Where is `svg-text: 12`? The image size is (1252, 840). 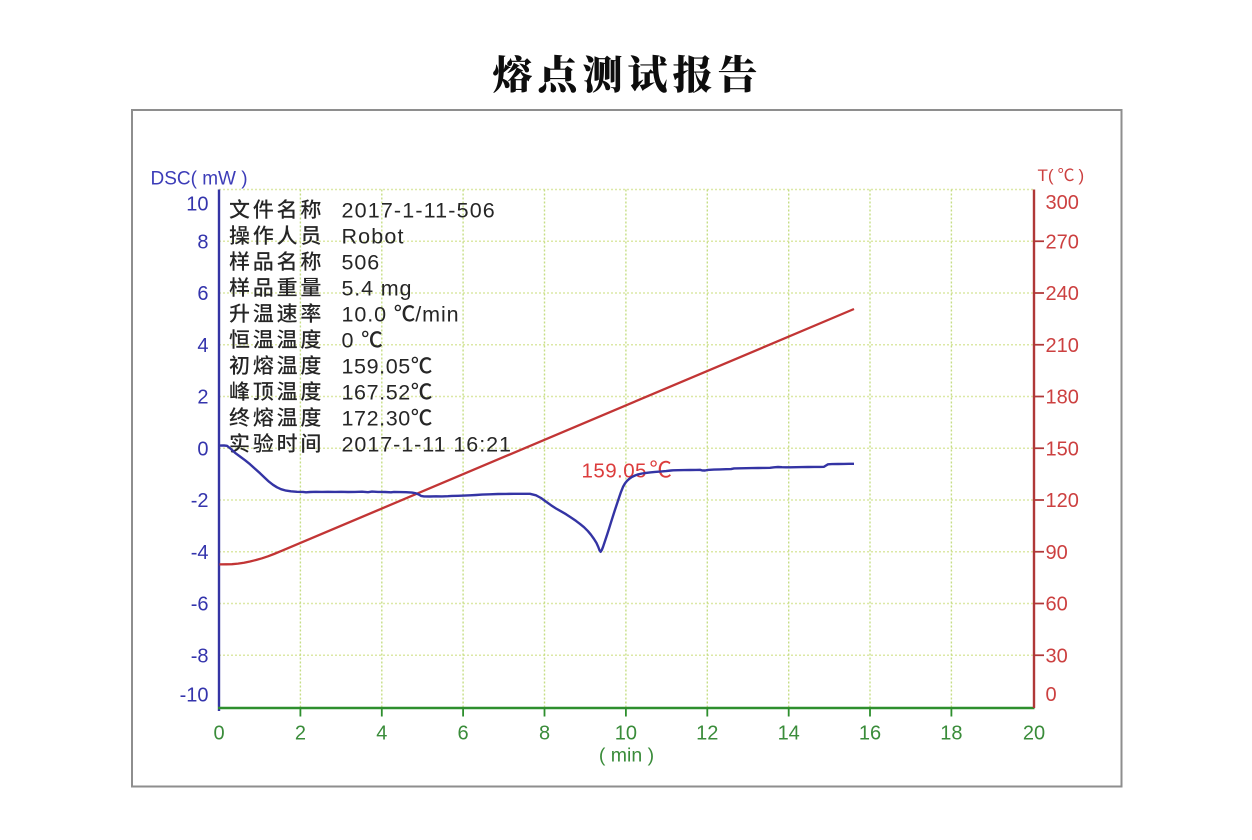 svg-text: 12 is located at coordinates (707, 733).